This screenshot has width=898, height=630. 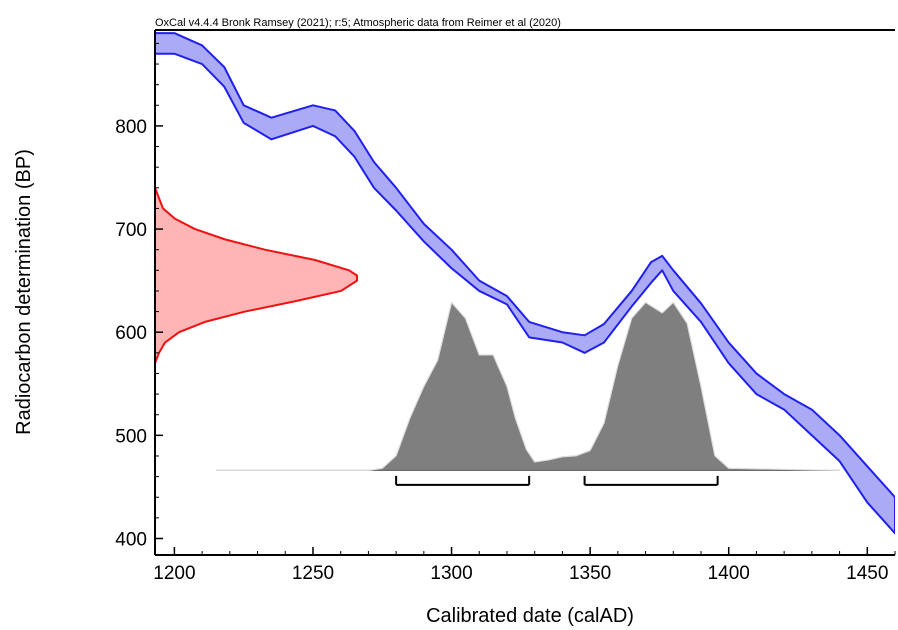 What do you see at coordinates (139, 296) in the screenshot?
I see `y-axis-ticks: 400 500 600 700 800` at bounding box center [139, 296].